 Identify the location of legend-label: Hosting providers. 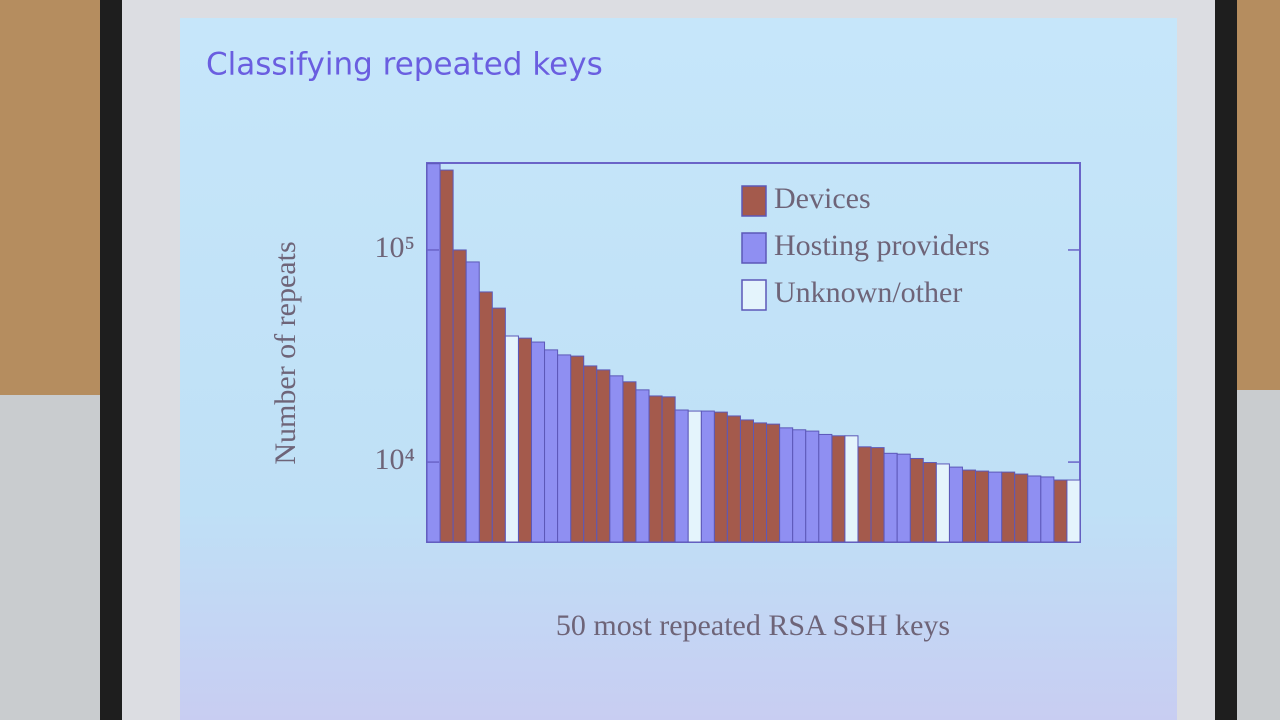
(882, 245).